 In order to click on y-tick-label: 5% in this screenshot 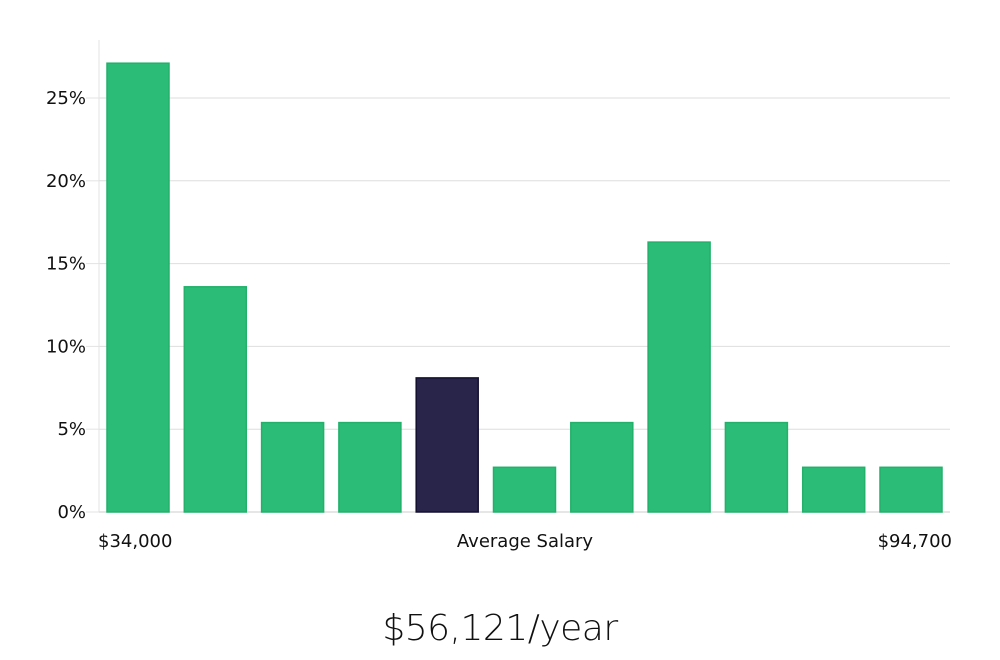, I will do `click(71, 429)`.